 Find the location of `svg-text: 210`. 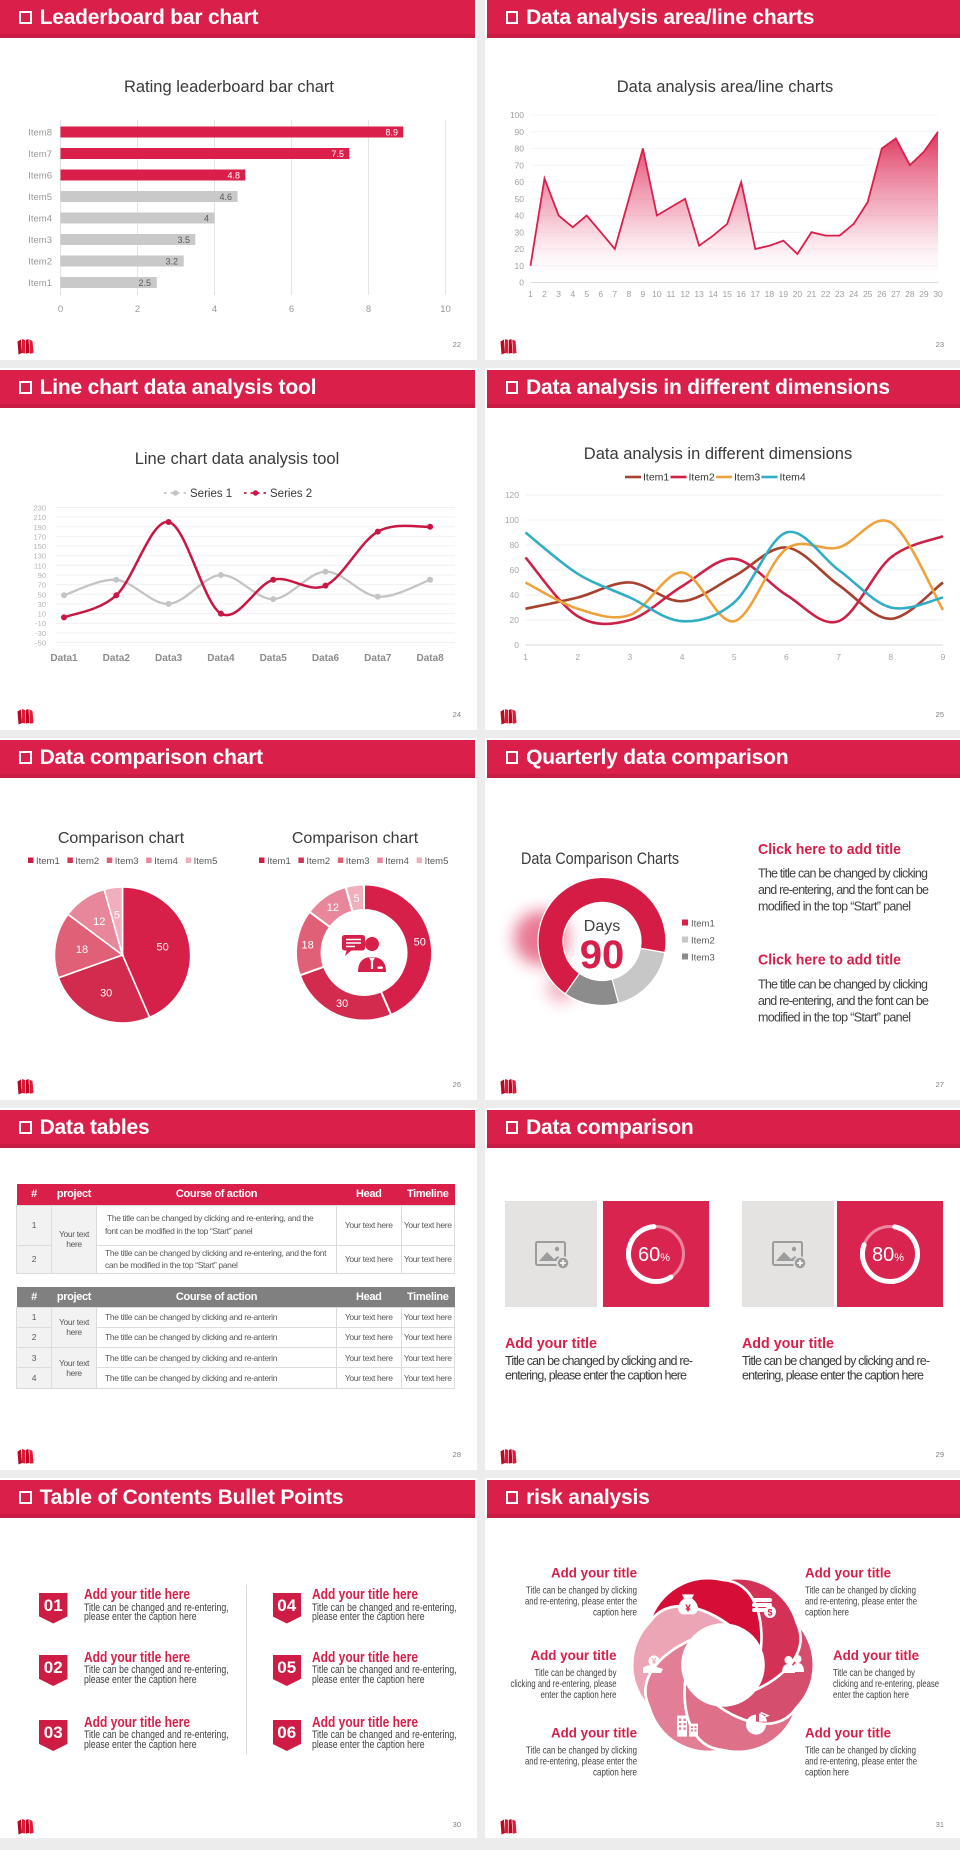

svg-text: 210 is located at coordinates (39, 517).